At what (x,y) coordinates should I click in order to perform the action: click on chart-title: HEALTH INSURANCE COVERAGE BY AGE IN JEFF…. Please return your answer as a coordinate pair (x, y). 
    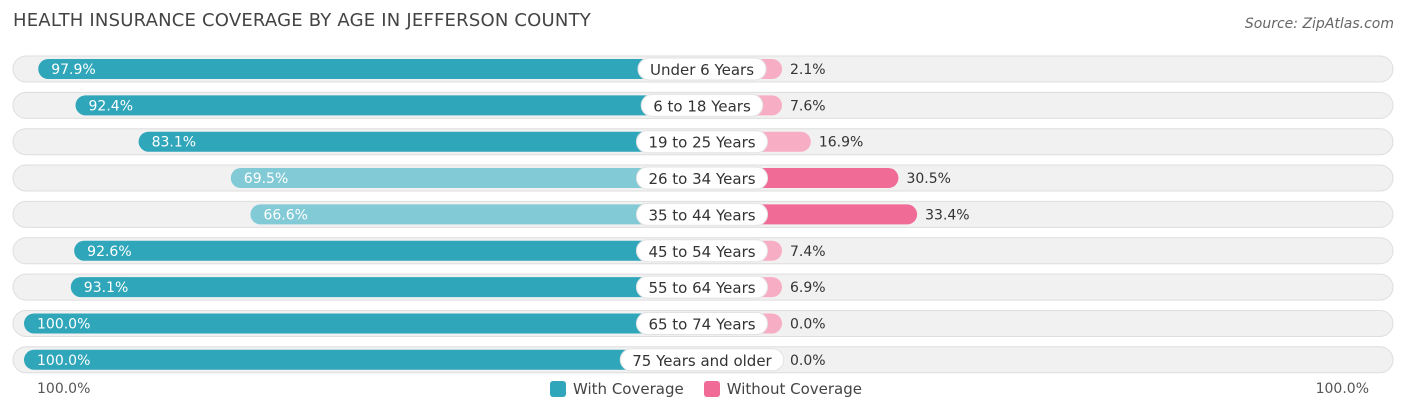
    Looking at the image, I should click on (302, 20).